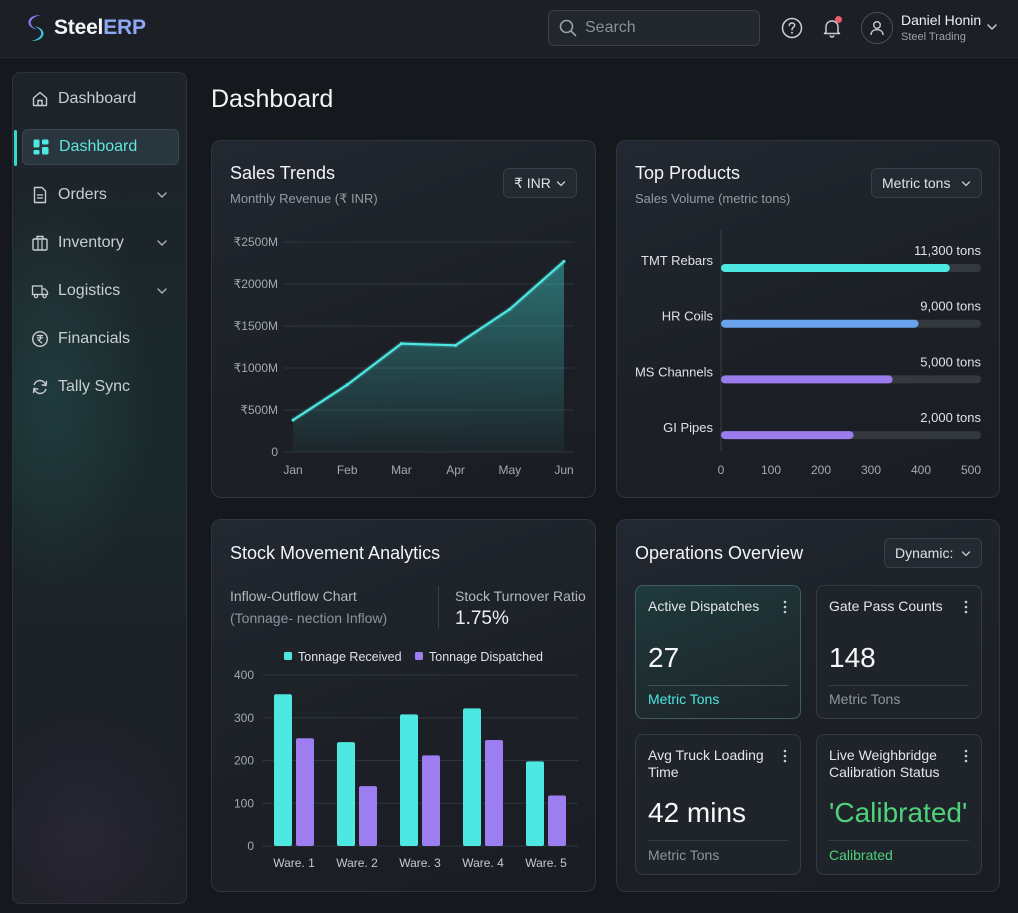 The image size is (1018, 913). What do you see at coordinates (79, 27) in the screenshot?
I see `logo-prefix: Steel` at bounding box center [79, 27].